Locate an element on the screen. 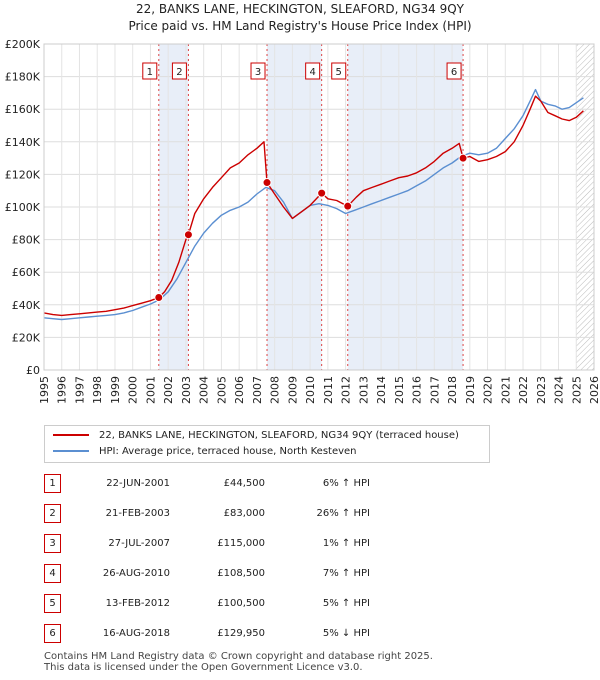  transaction-hpi-diff: 6% ↑ HPI is located at coordinates (346, 483).